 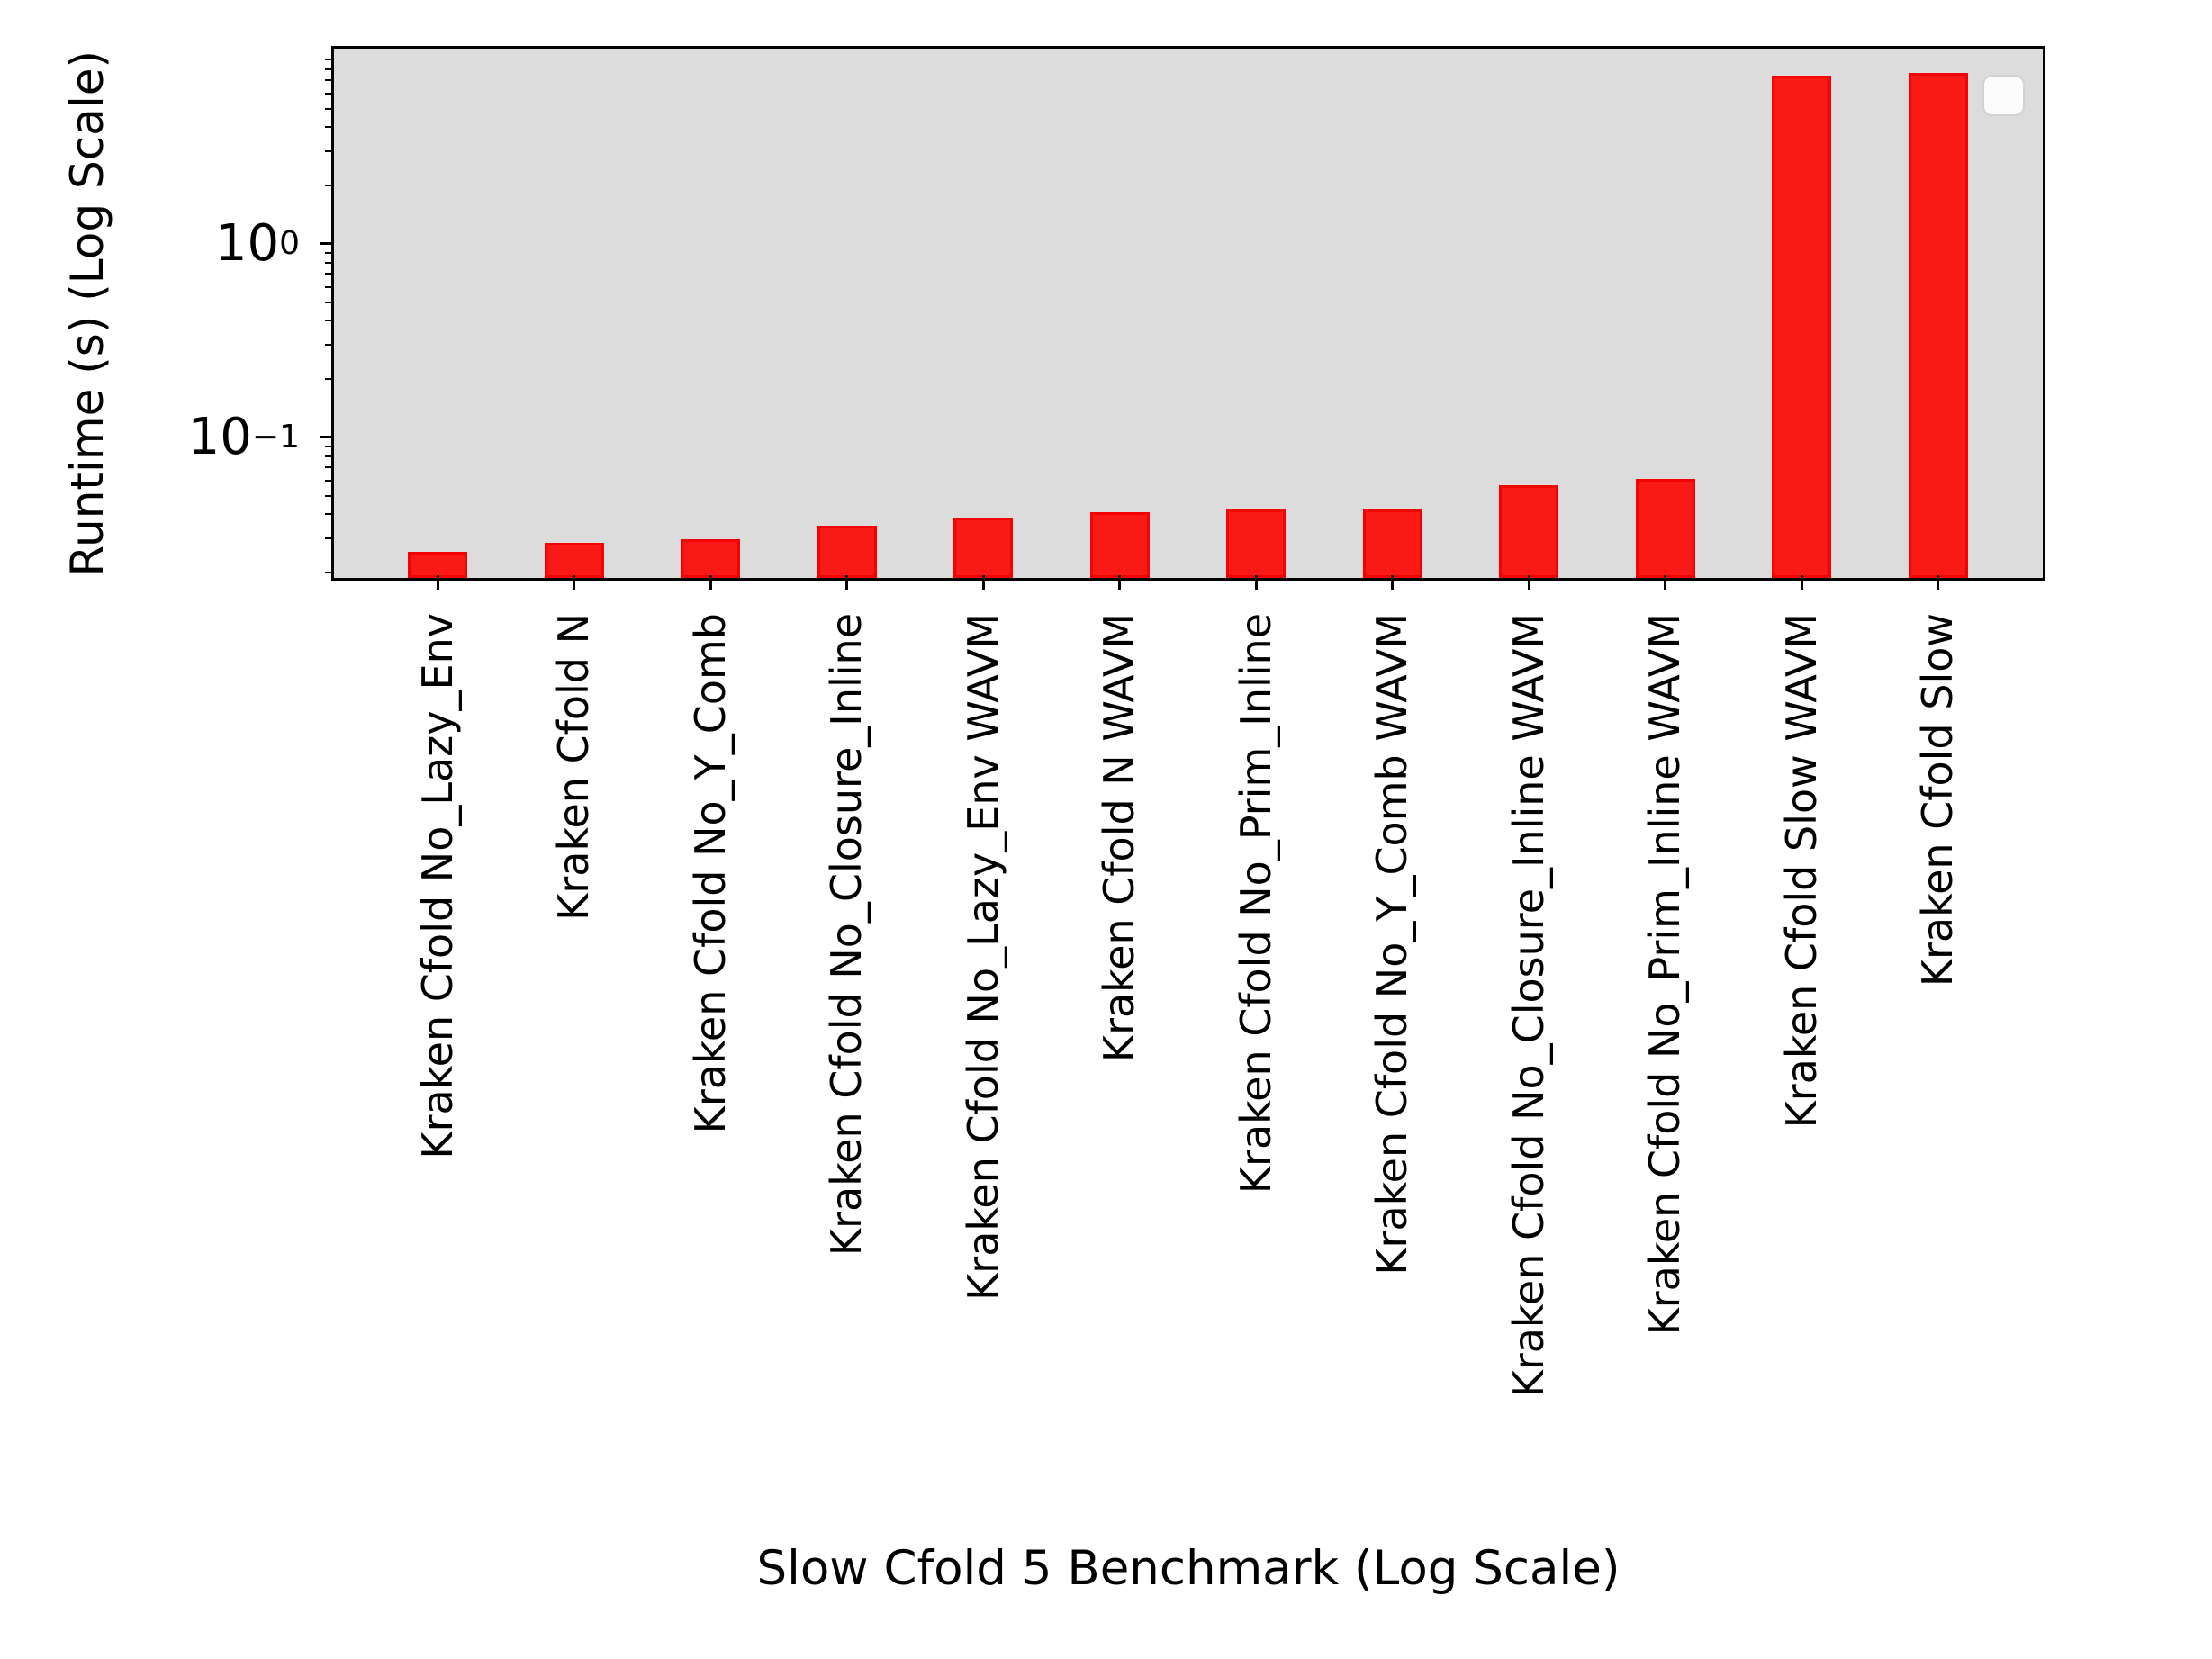 I want to click on y-axis-label: Runtime (s) (Log Scale), so click(x=87, y=313).